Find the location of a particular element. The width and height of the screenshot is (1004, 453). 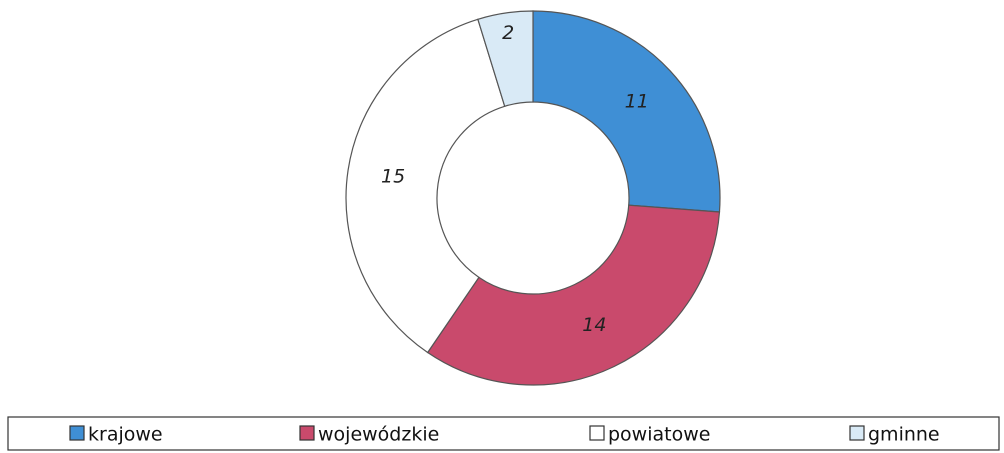

legend-label: gminne is located at coordinates (904, 435).